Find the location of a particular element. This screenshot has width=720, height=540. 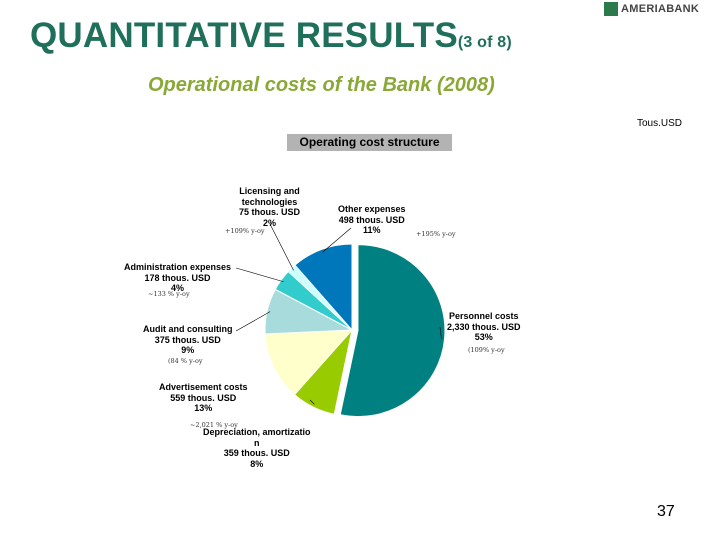

slice-label-line: 2% is located at coordinates (270, 222).